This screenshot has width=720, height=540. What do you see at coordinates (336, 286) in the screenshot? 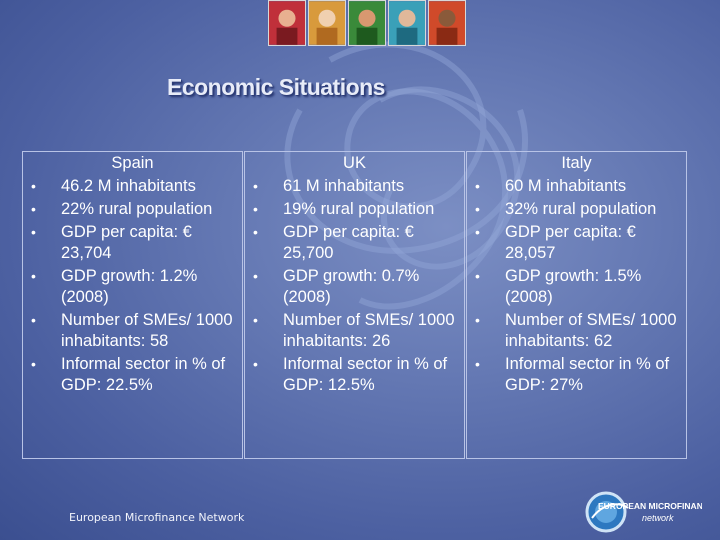
I see `list-item: • GDP growth: 0.7% (2008)` at bounding box center [336, 286].